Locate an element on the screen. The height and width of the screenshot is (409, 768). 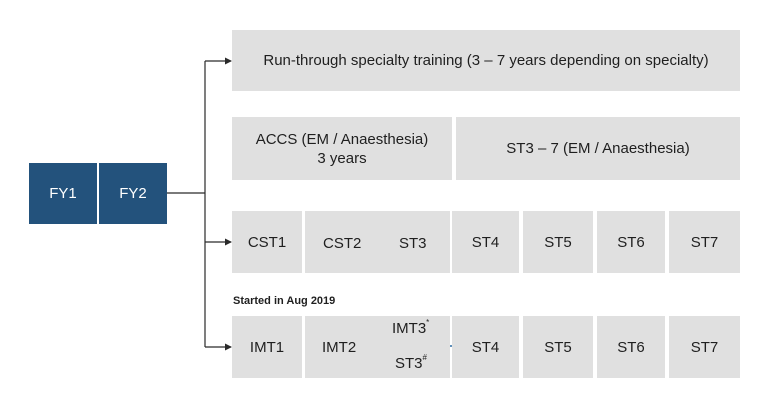
st-accs-box: ST3 – 7 (EM / Anaesthesia) is located at coordinates (598, 148).